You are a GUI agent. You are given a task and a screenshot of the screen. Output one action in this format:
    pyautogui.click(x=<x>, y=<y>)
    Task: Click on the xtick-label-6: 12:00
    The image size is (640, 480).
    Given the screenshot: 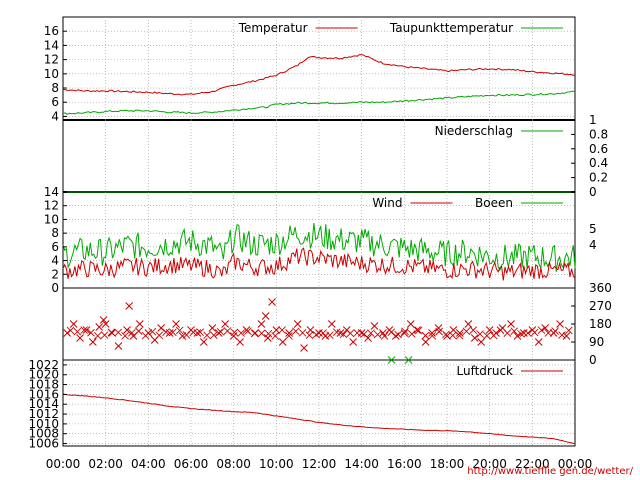 What is the action you would take?
    pyautogui.click(x=319, y=464)
    